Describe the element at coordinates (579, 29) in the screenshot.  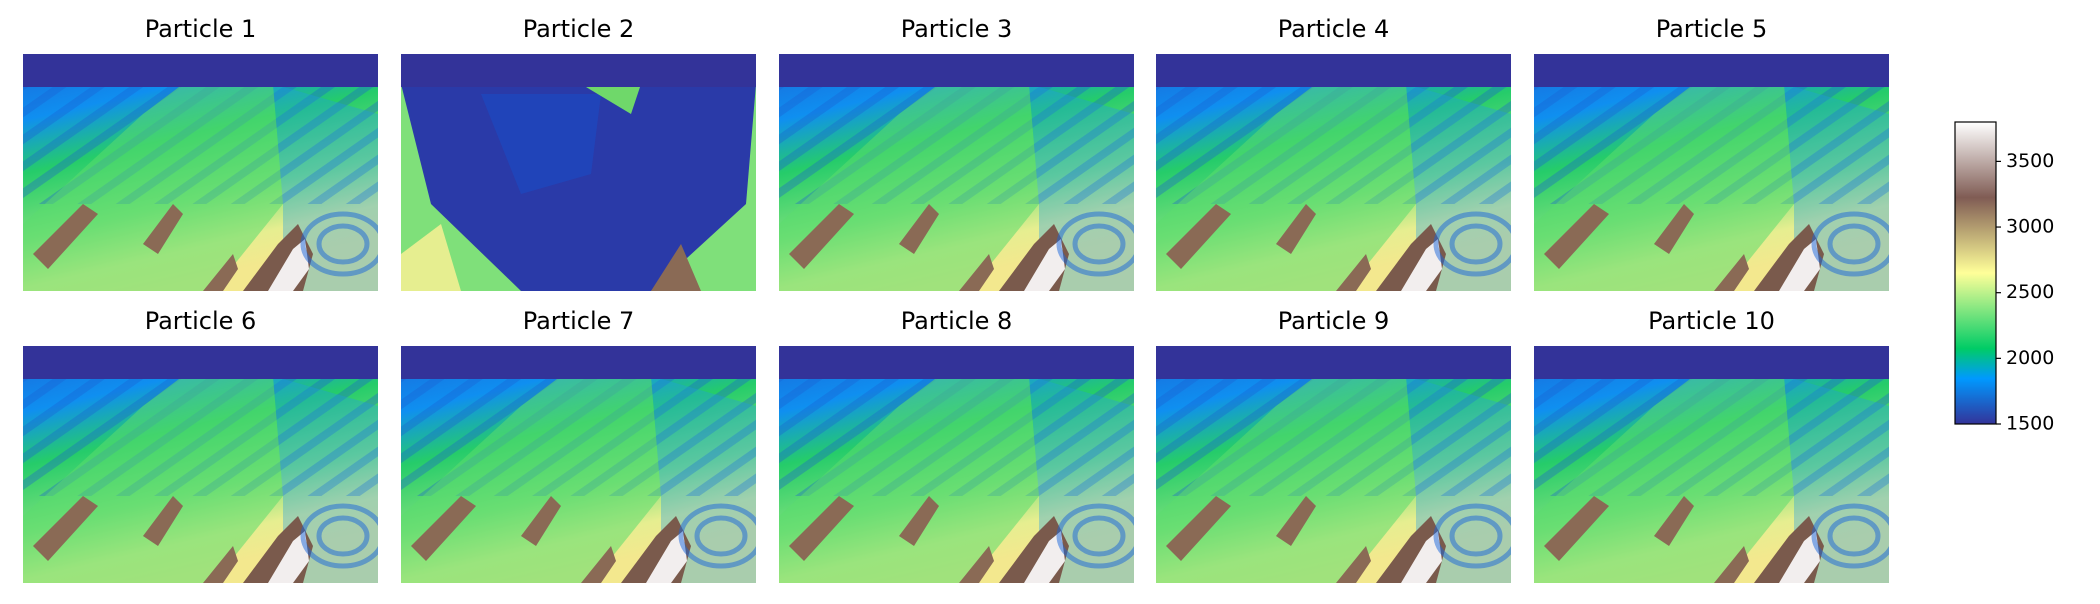
I see `panel-title: Particle 2` at that location.